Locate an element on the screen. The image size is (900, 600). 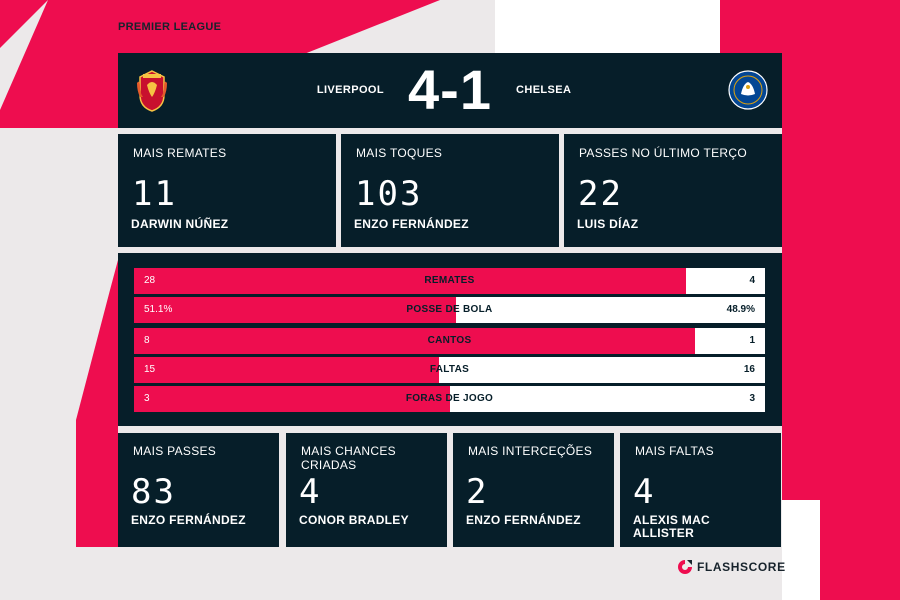
card-title: MAIS REMATES is located at coordinates (180, 153).